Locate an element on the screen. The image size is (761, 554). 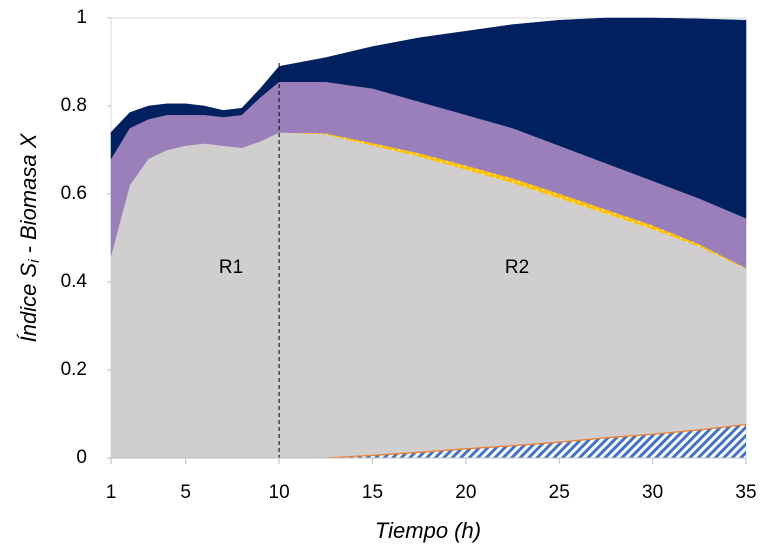
y-tick-label: 0.2 is located at coordinates (74, 369).